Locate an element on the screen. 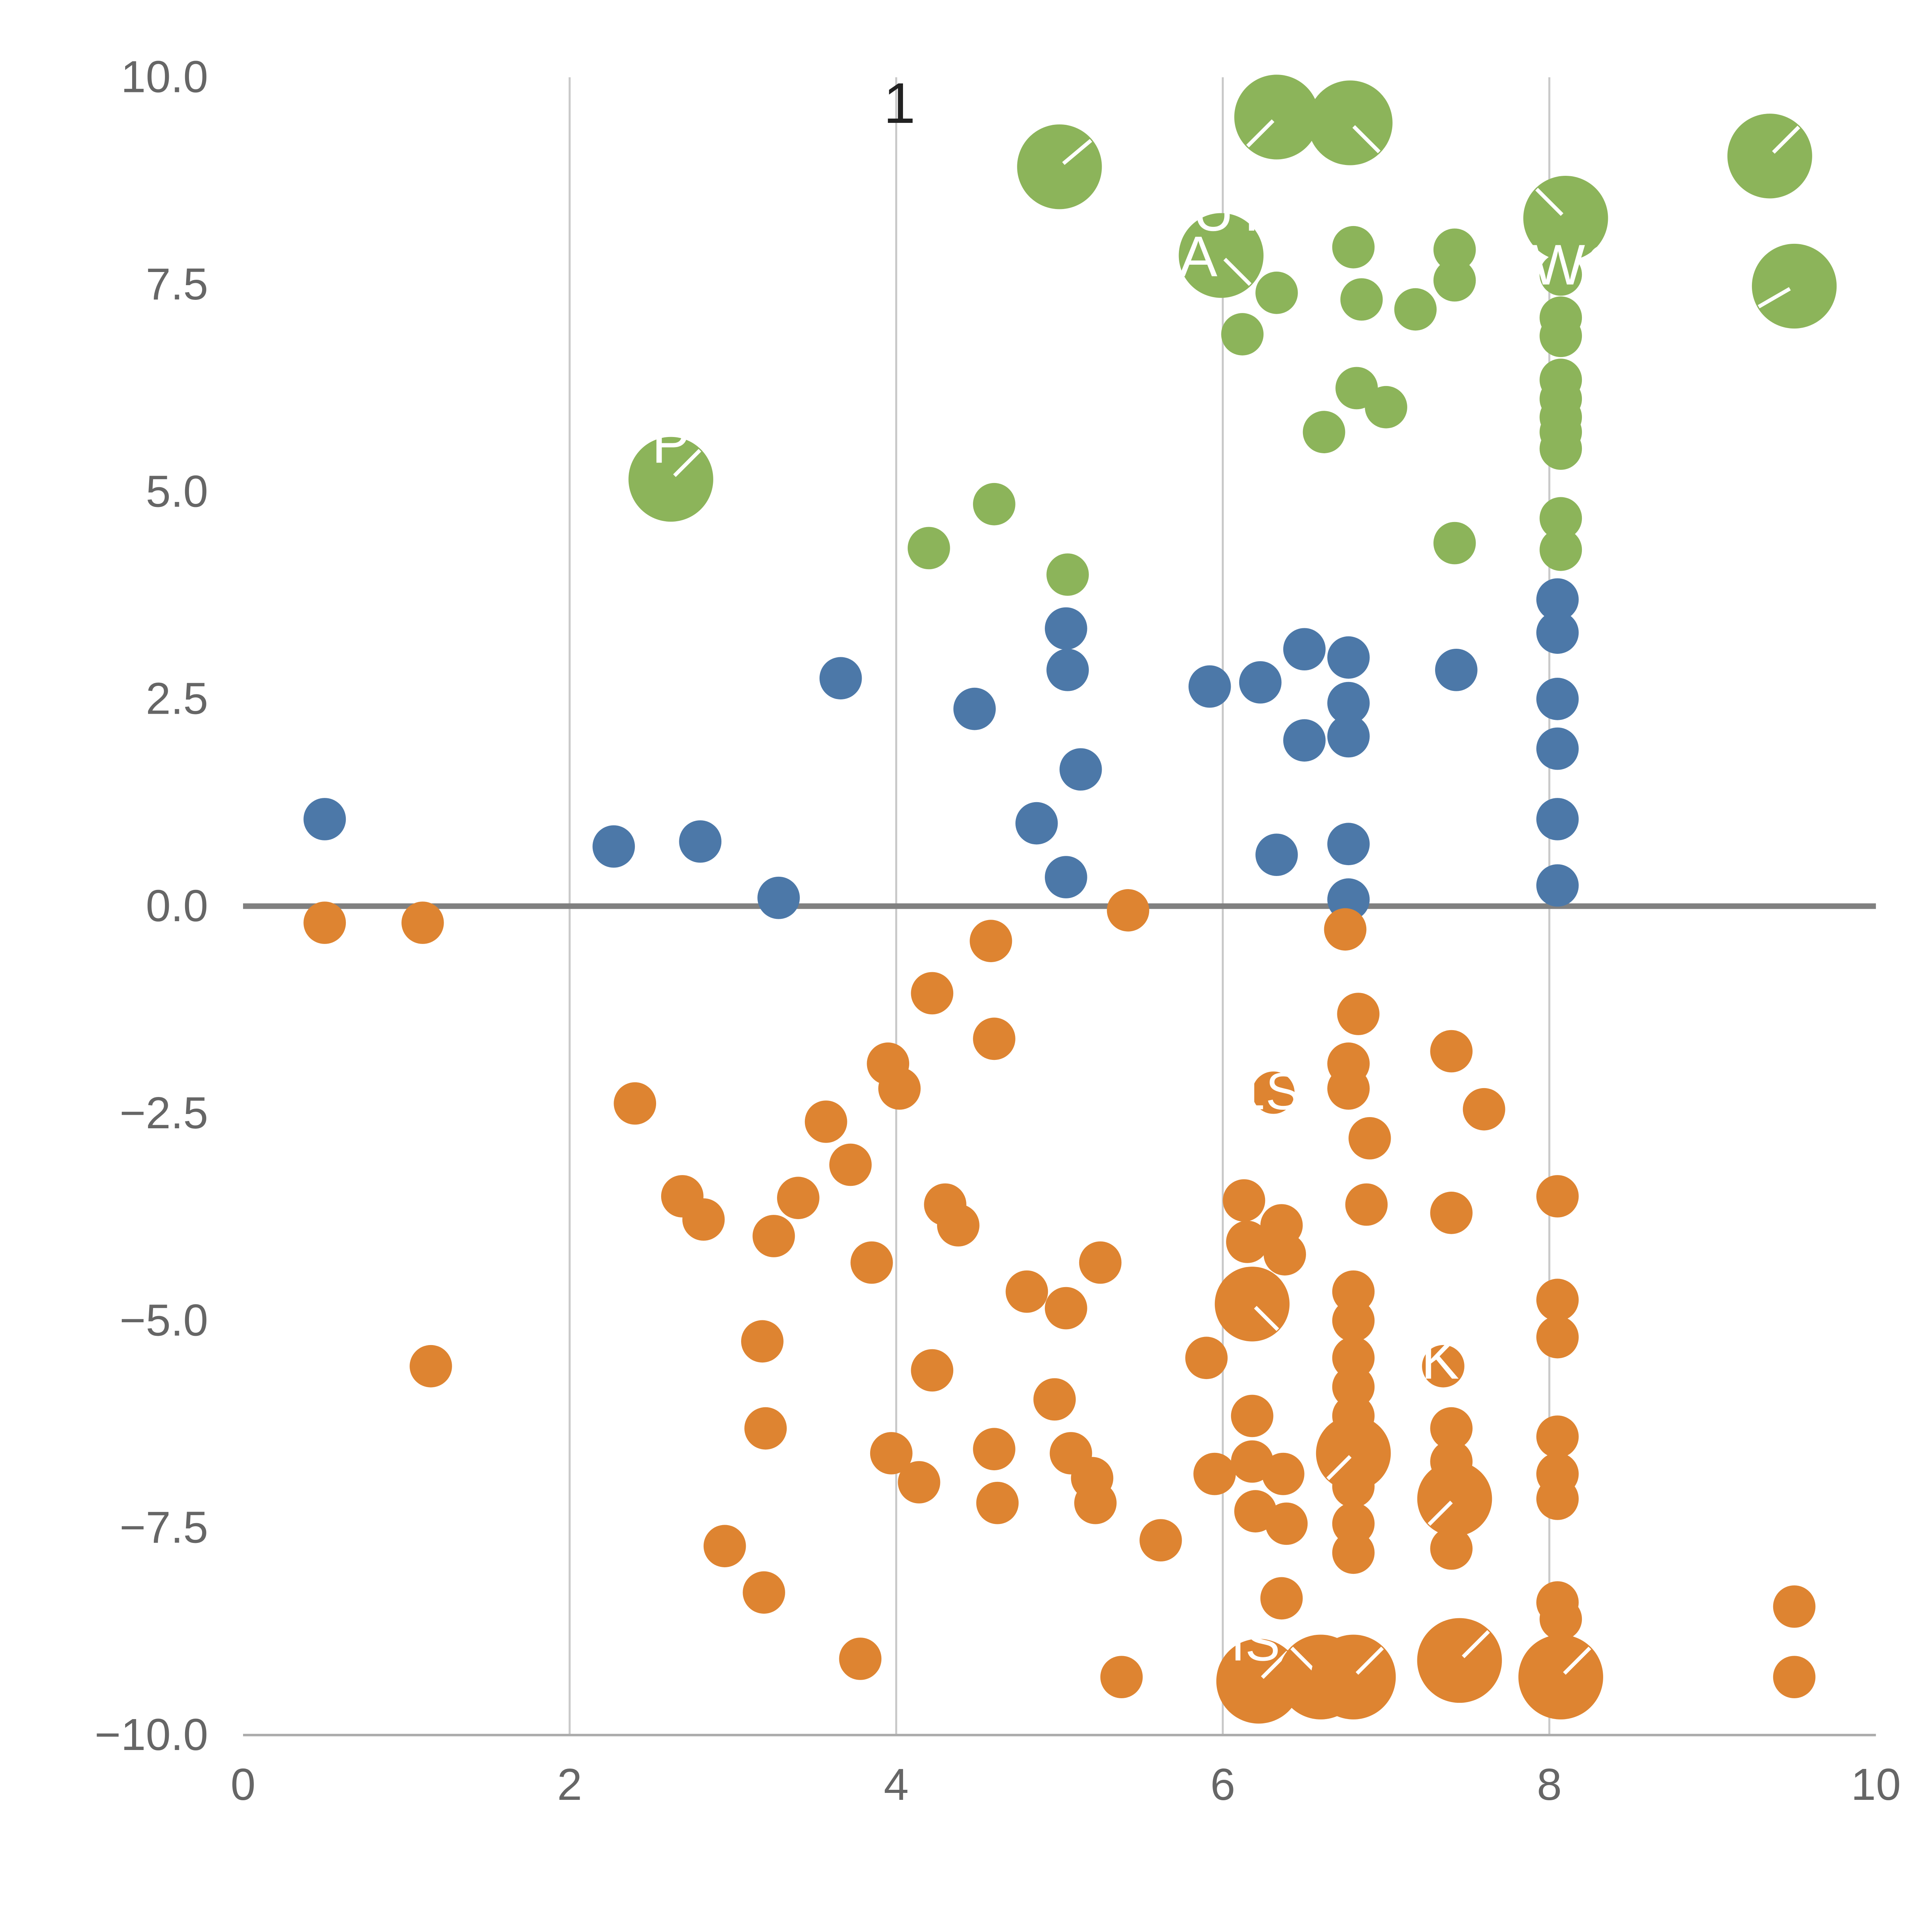  y-tick-label: 5.0 is located at coordinates (177, 491).